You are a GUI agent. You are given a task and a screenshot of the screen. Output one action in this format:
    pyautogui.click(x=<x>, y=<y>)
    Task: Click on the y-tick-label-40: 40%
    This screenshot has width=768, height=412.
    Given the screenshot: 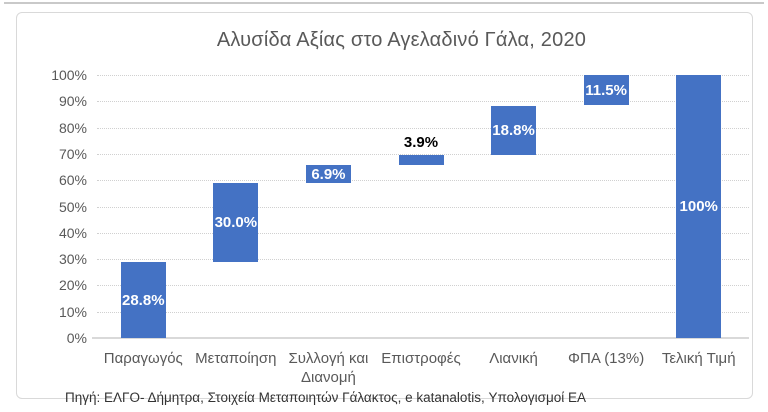 What is the action you would take?
    pyautogui.click(x=72, y=232)
    